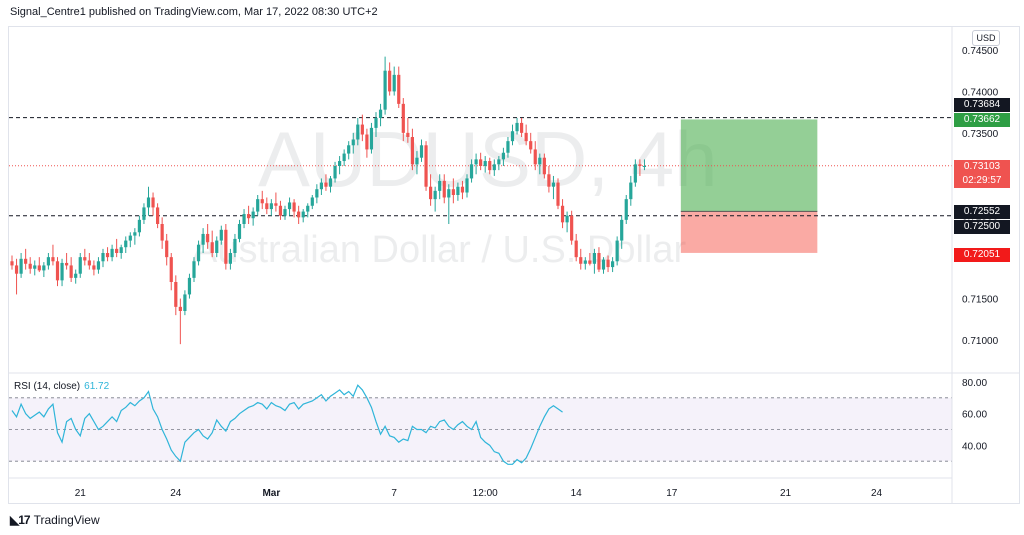 This screenshot has width=1024, height=535. Describe the element at coordinates (55, 520) in the screenshot. I see `footer-brand: ◣17 TradingView` at that location.